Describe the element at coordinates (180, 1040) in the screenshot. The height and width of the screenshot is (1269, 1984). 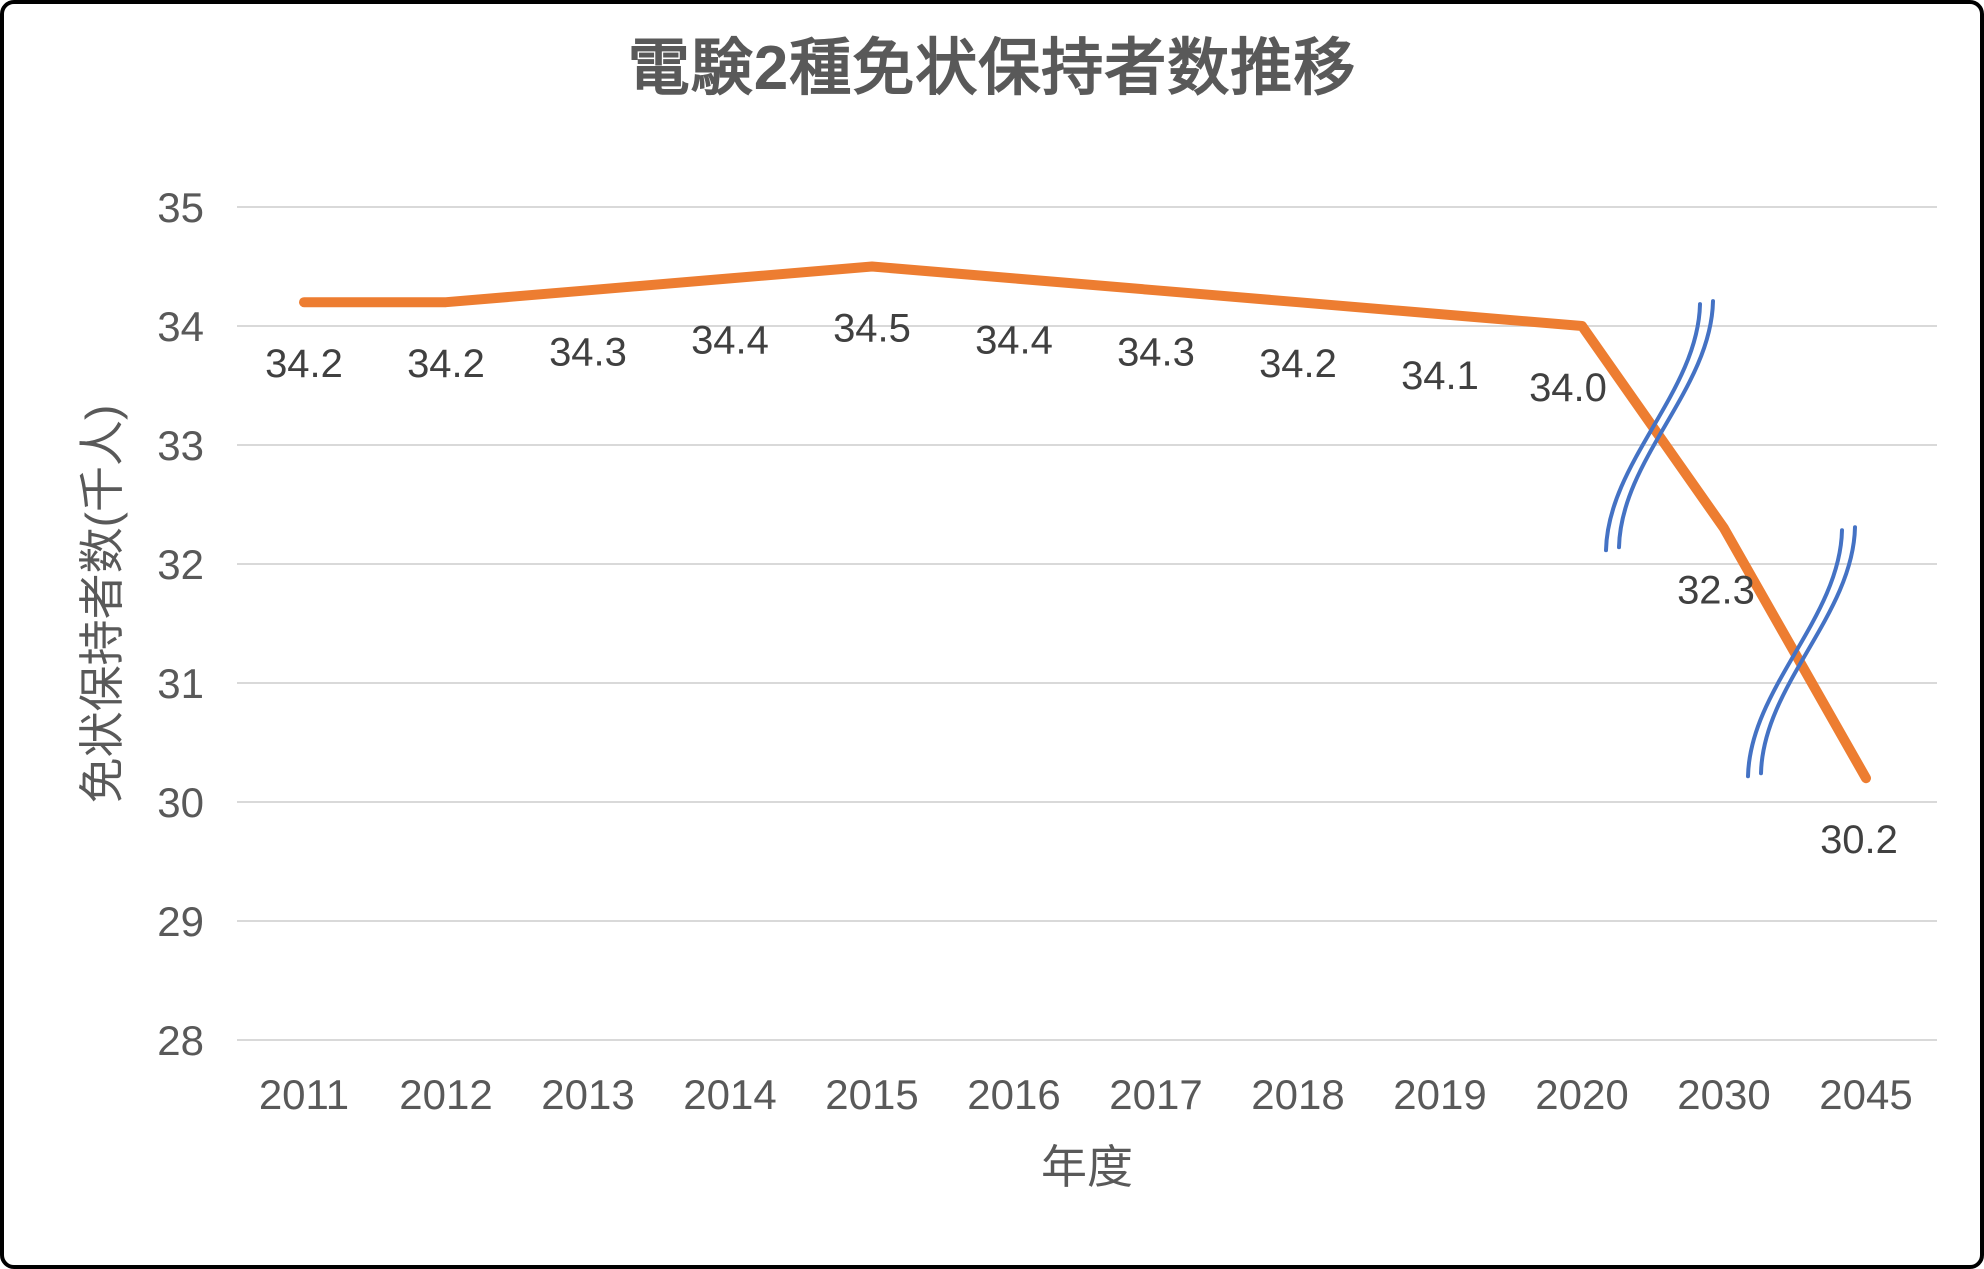
I see `y-tick-label: 28` at that location.